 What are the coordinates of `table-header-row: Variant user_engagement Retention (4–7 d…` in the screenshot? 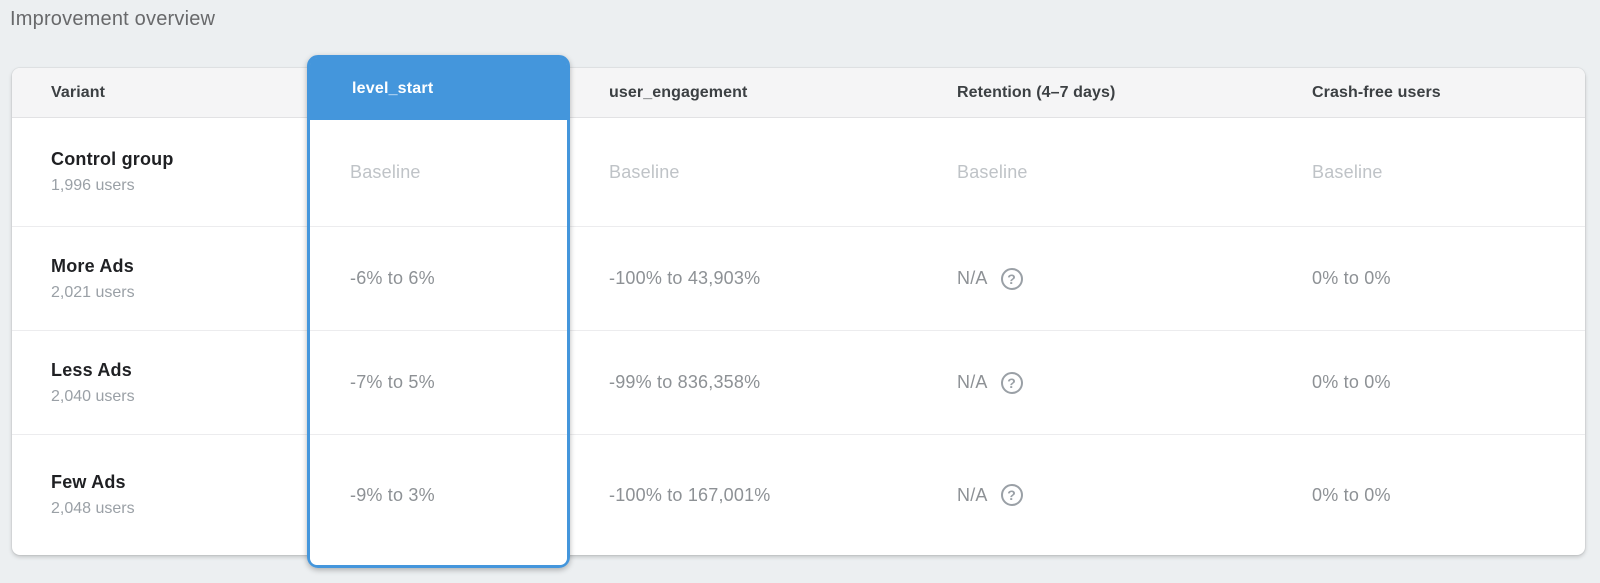 It's located at (798, 93).